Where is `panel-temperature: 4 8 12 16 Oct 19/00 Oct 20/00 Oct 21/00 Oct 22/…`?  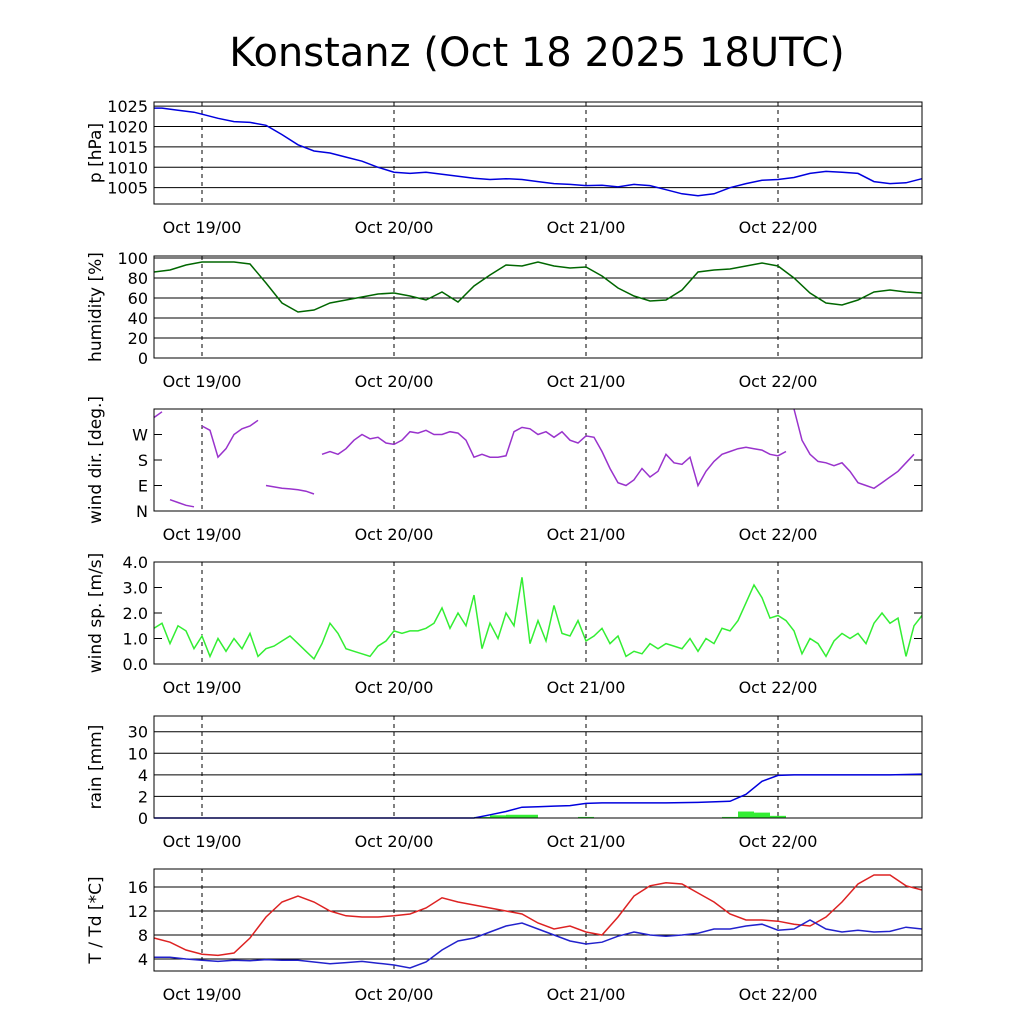
panel-temperature: 4 8 12 16 Oct 19/00 Oct 20/00 Oct 21/00 Oct 22/… is located at coordinates (504, 936).